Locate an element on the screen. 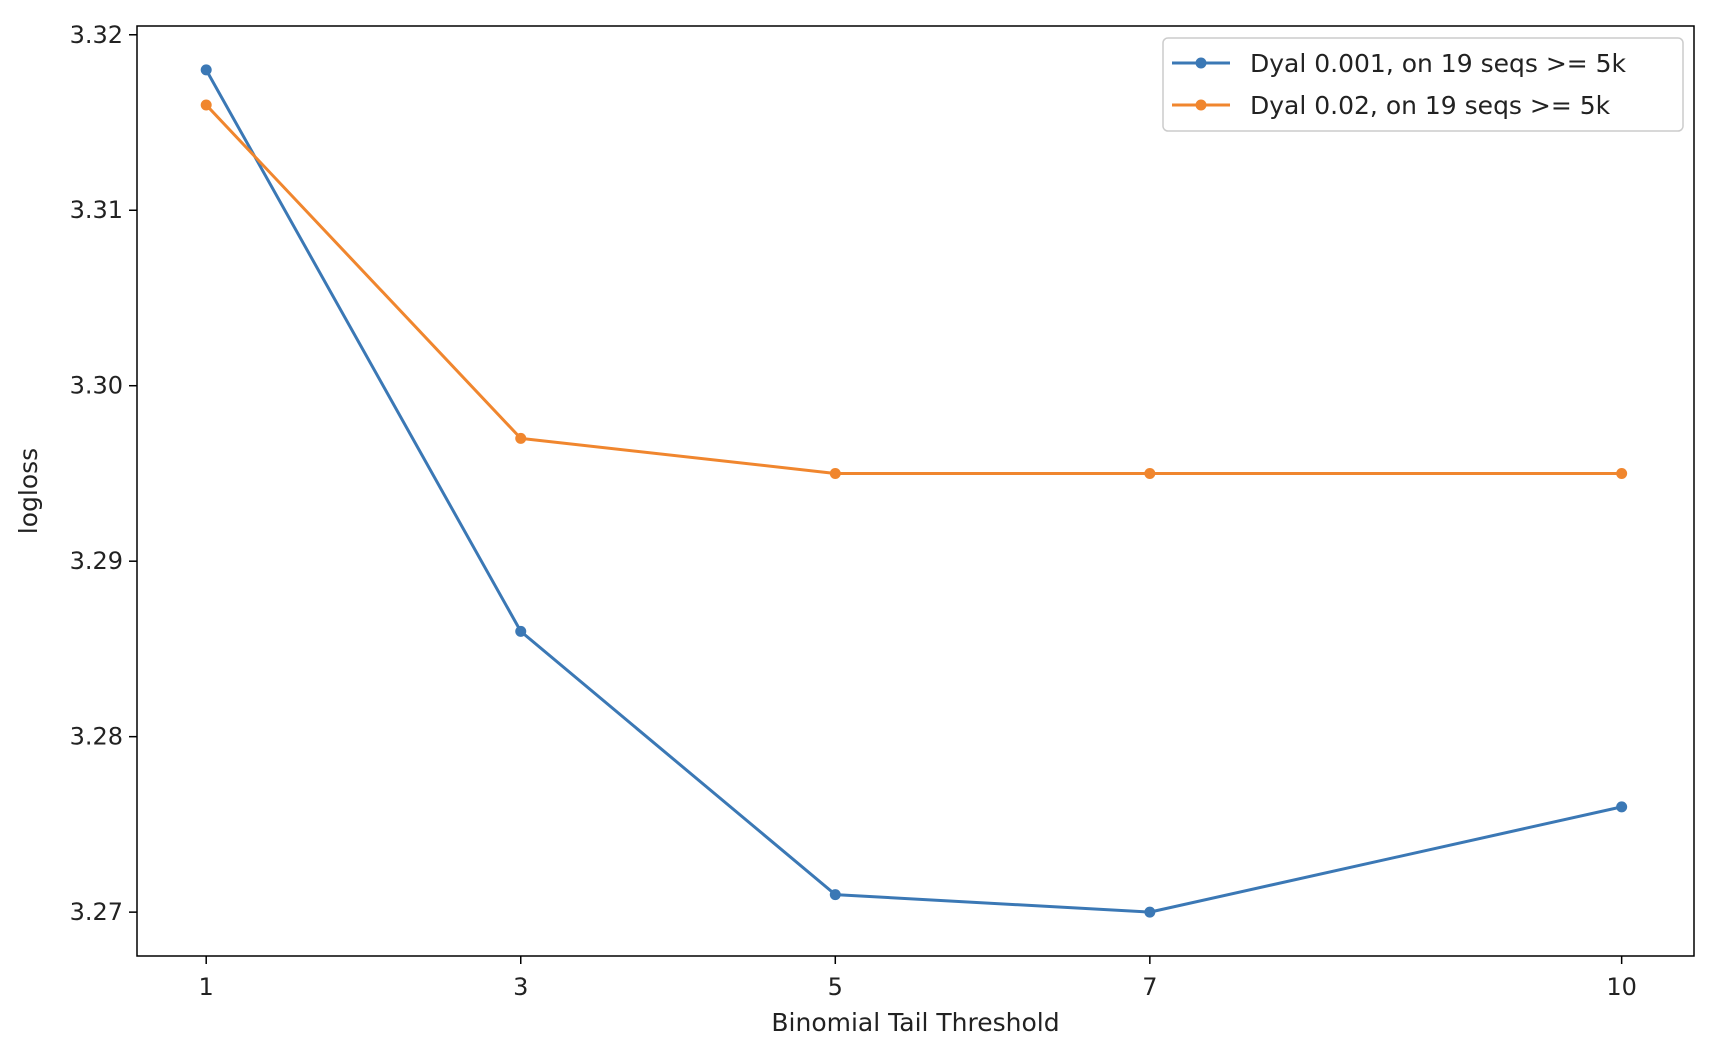 The height and width of the screenshot is (1048, 1712). x-axis-label: Binomial Tail Threshold is located at coordinates (915, 1022).